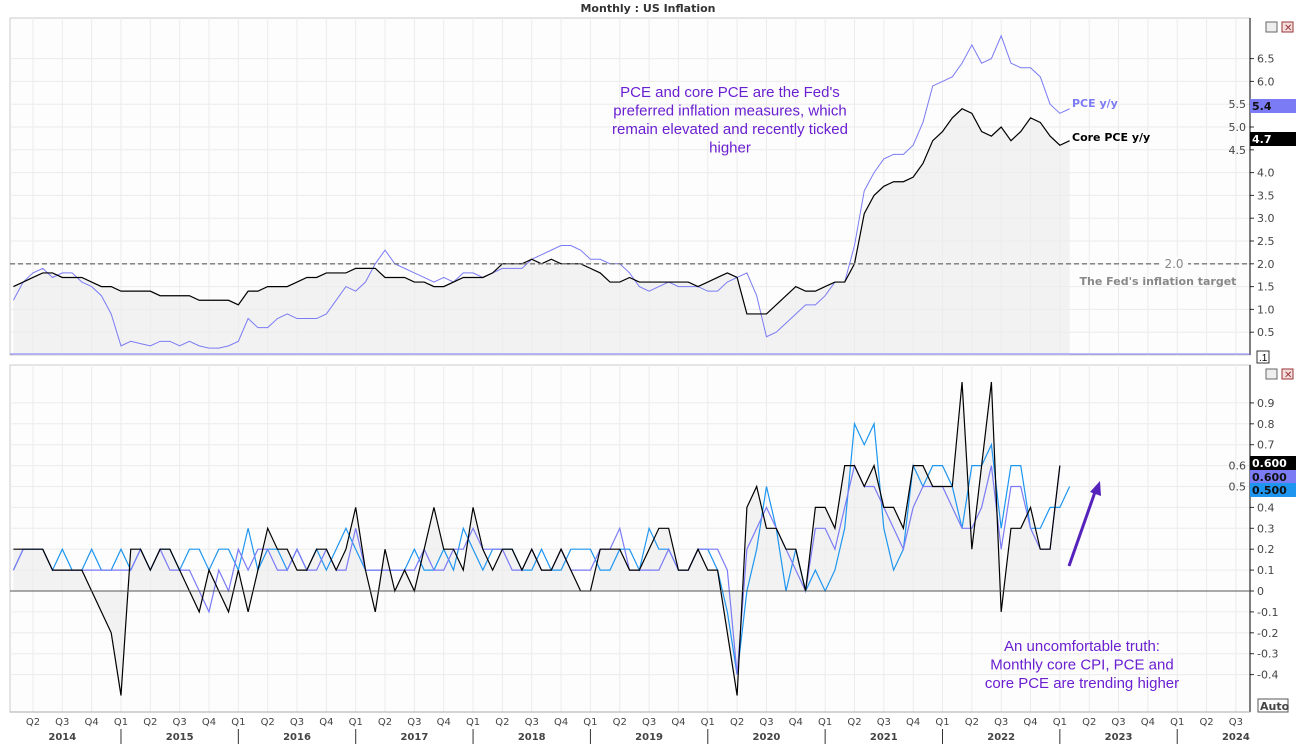  I want to click on x-year-label: 2021, so click(884, 737).